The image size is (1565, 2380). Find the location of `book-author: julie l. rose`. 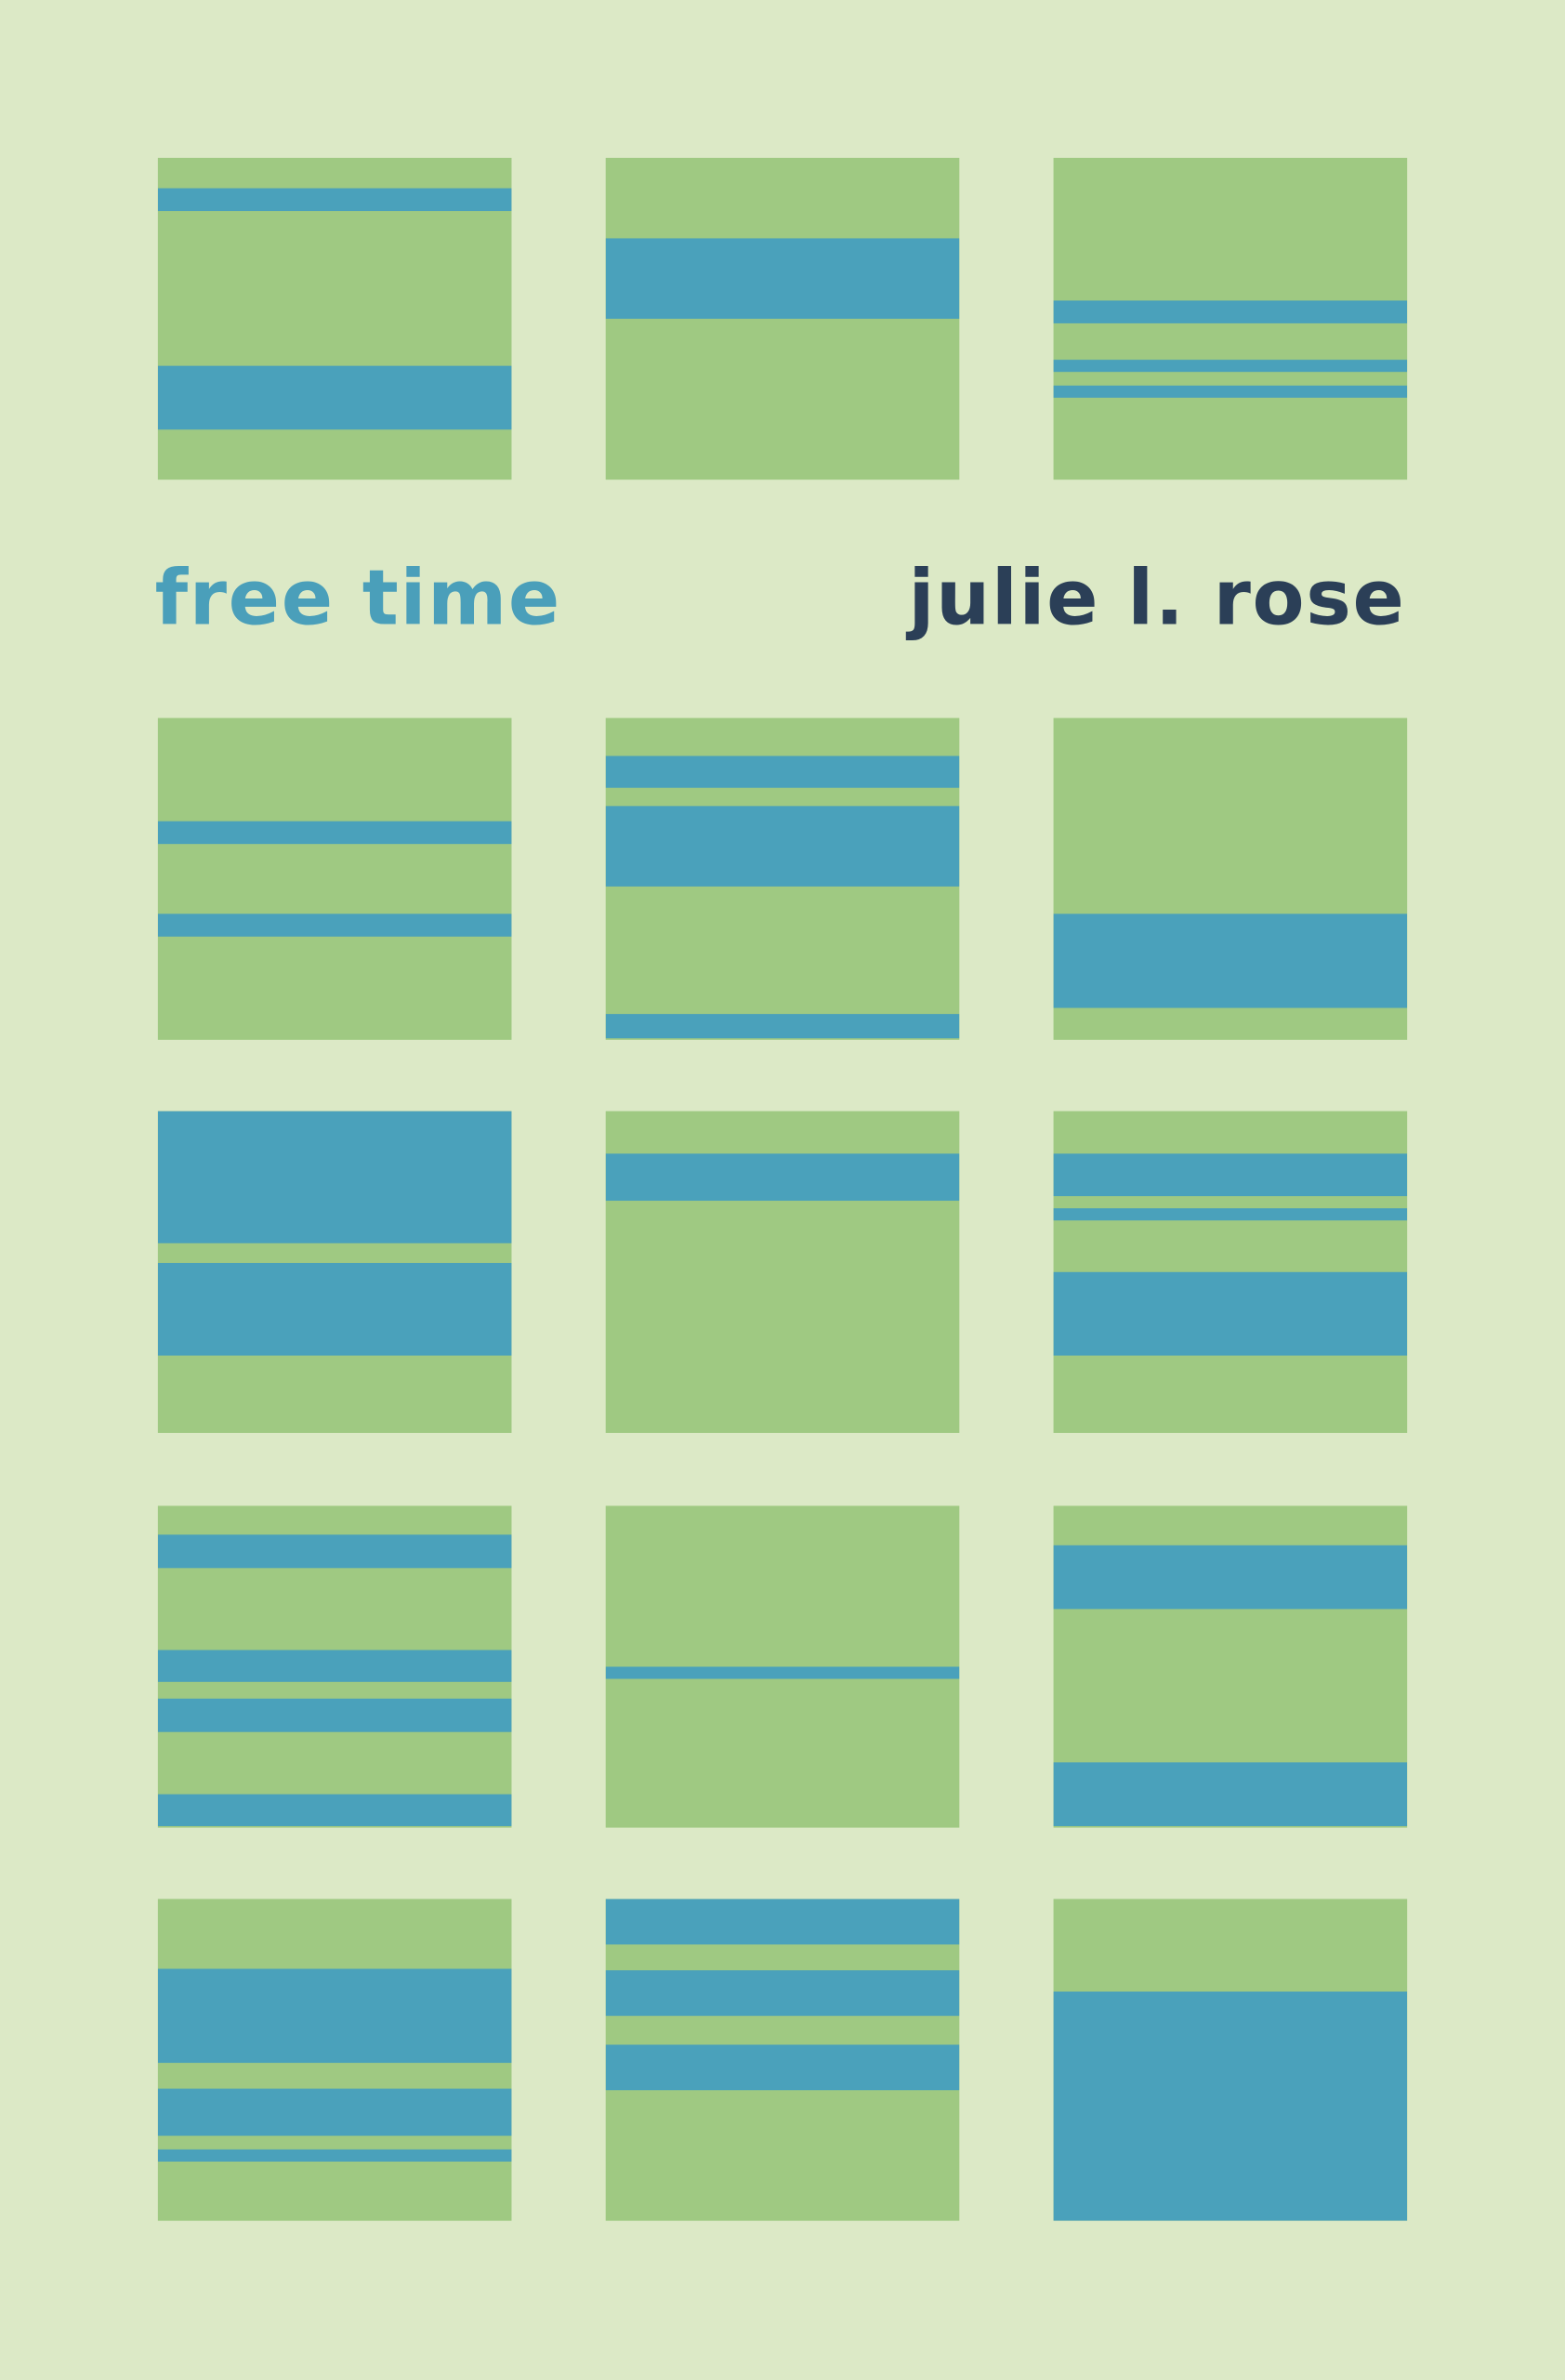

book-author: julie l. rose is located at coordinates (1157, 598).